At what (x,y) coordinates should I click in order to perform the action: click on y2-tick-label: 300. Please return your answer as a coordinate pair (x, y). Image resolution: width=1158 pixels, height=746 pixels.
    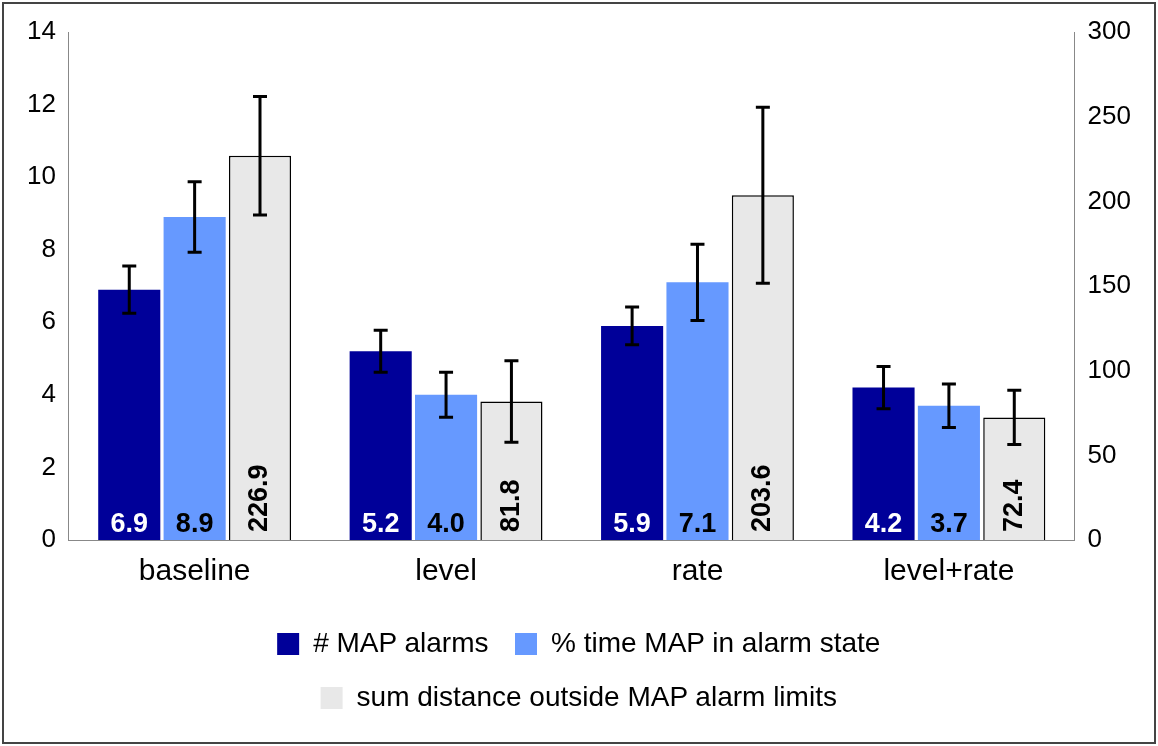
    Looking at the image, I should click on (1109, 30).